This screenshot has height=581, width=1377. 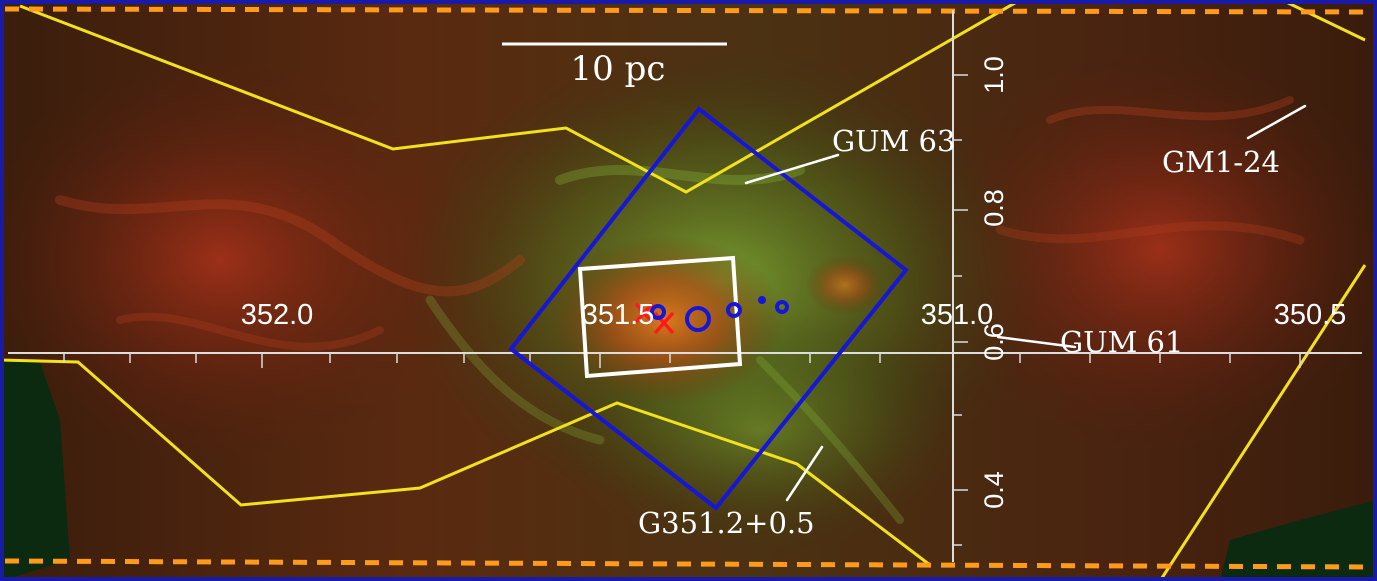 What do you see at coordinates (994, 490) in the screenshot?
I see `latitude-tick-label: 0.4` at bounding box center [994, 490].